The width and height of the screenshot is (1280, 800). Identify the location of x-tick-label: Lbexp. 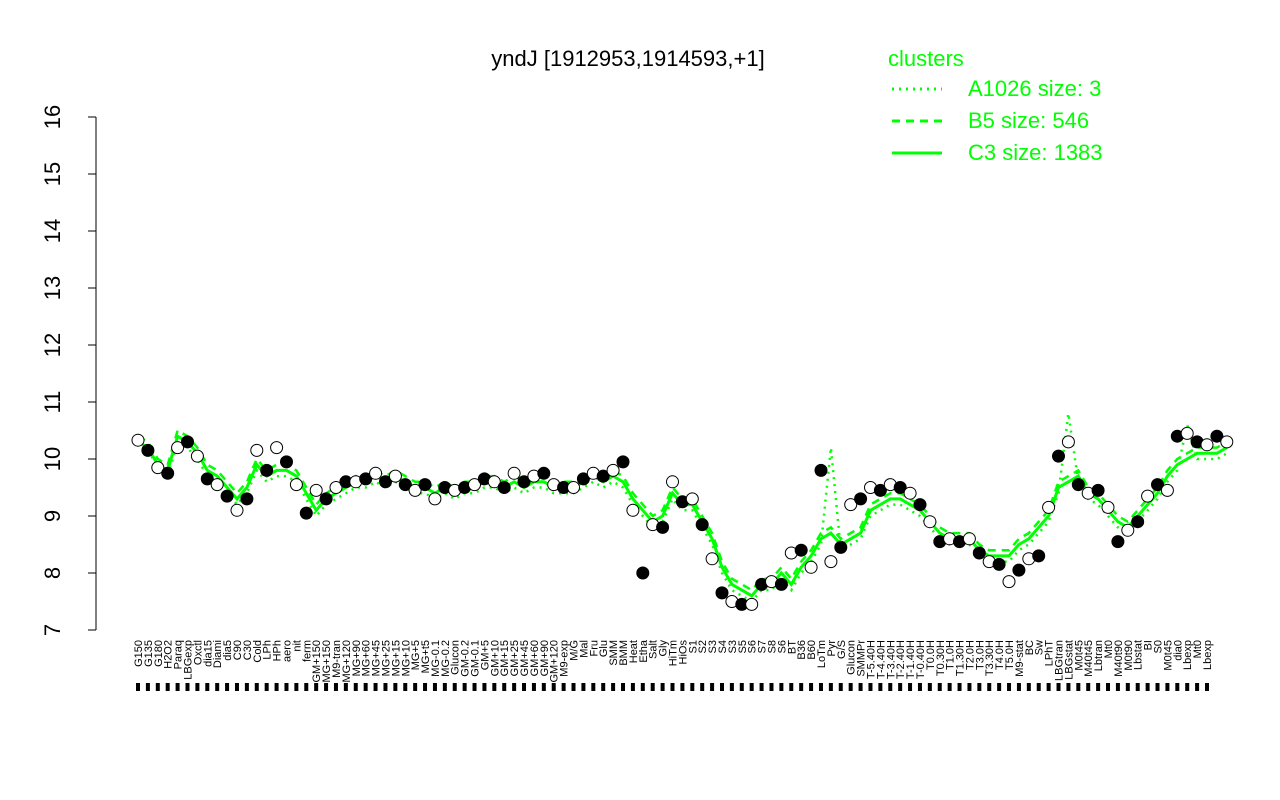
(1208, 655).